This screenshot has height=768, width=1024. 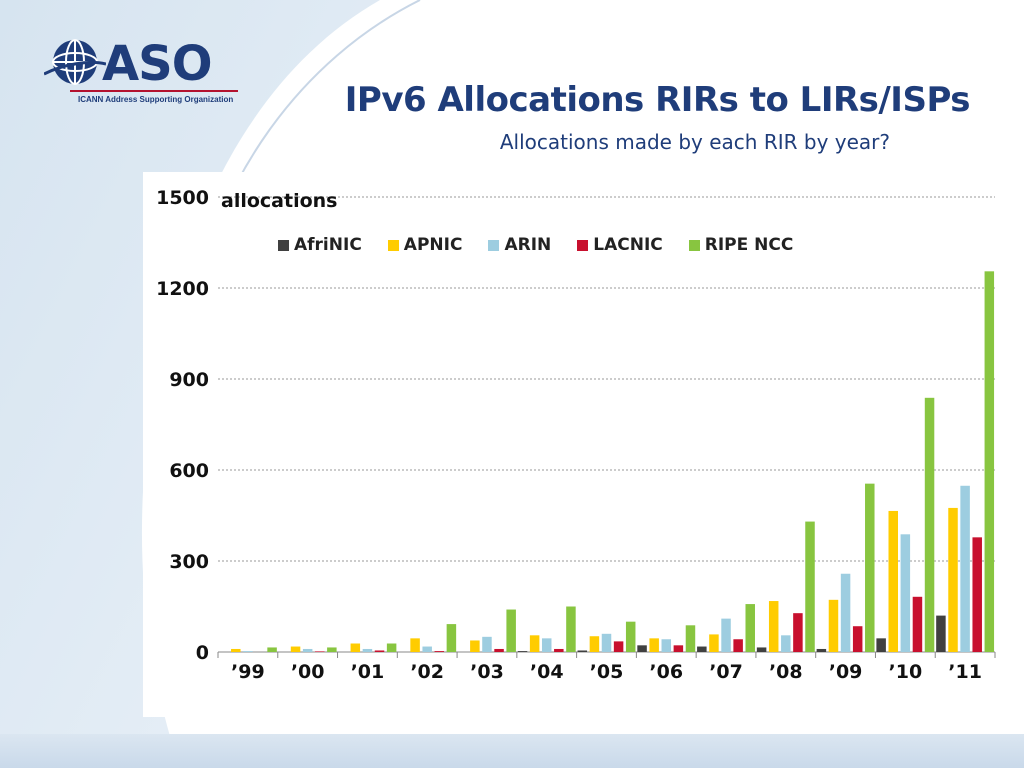 What do you see at coordinates (749, 245) in the screenshot?
I see `legend-label: RIPE NCC` at bounding box center [749, 245].